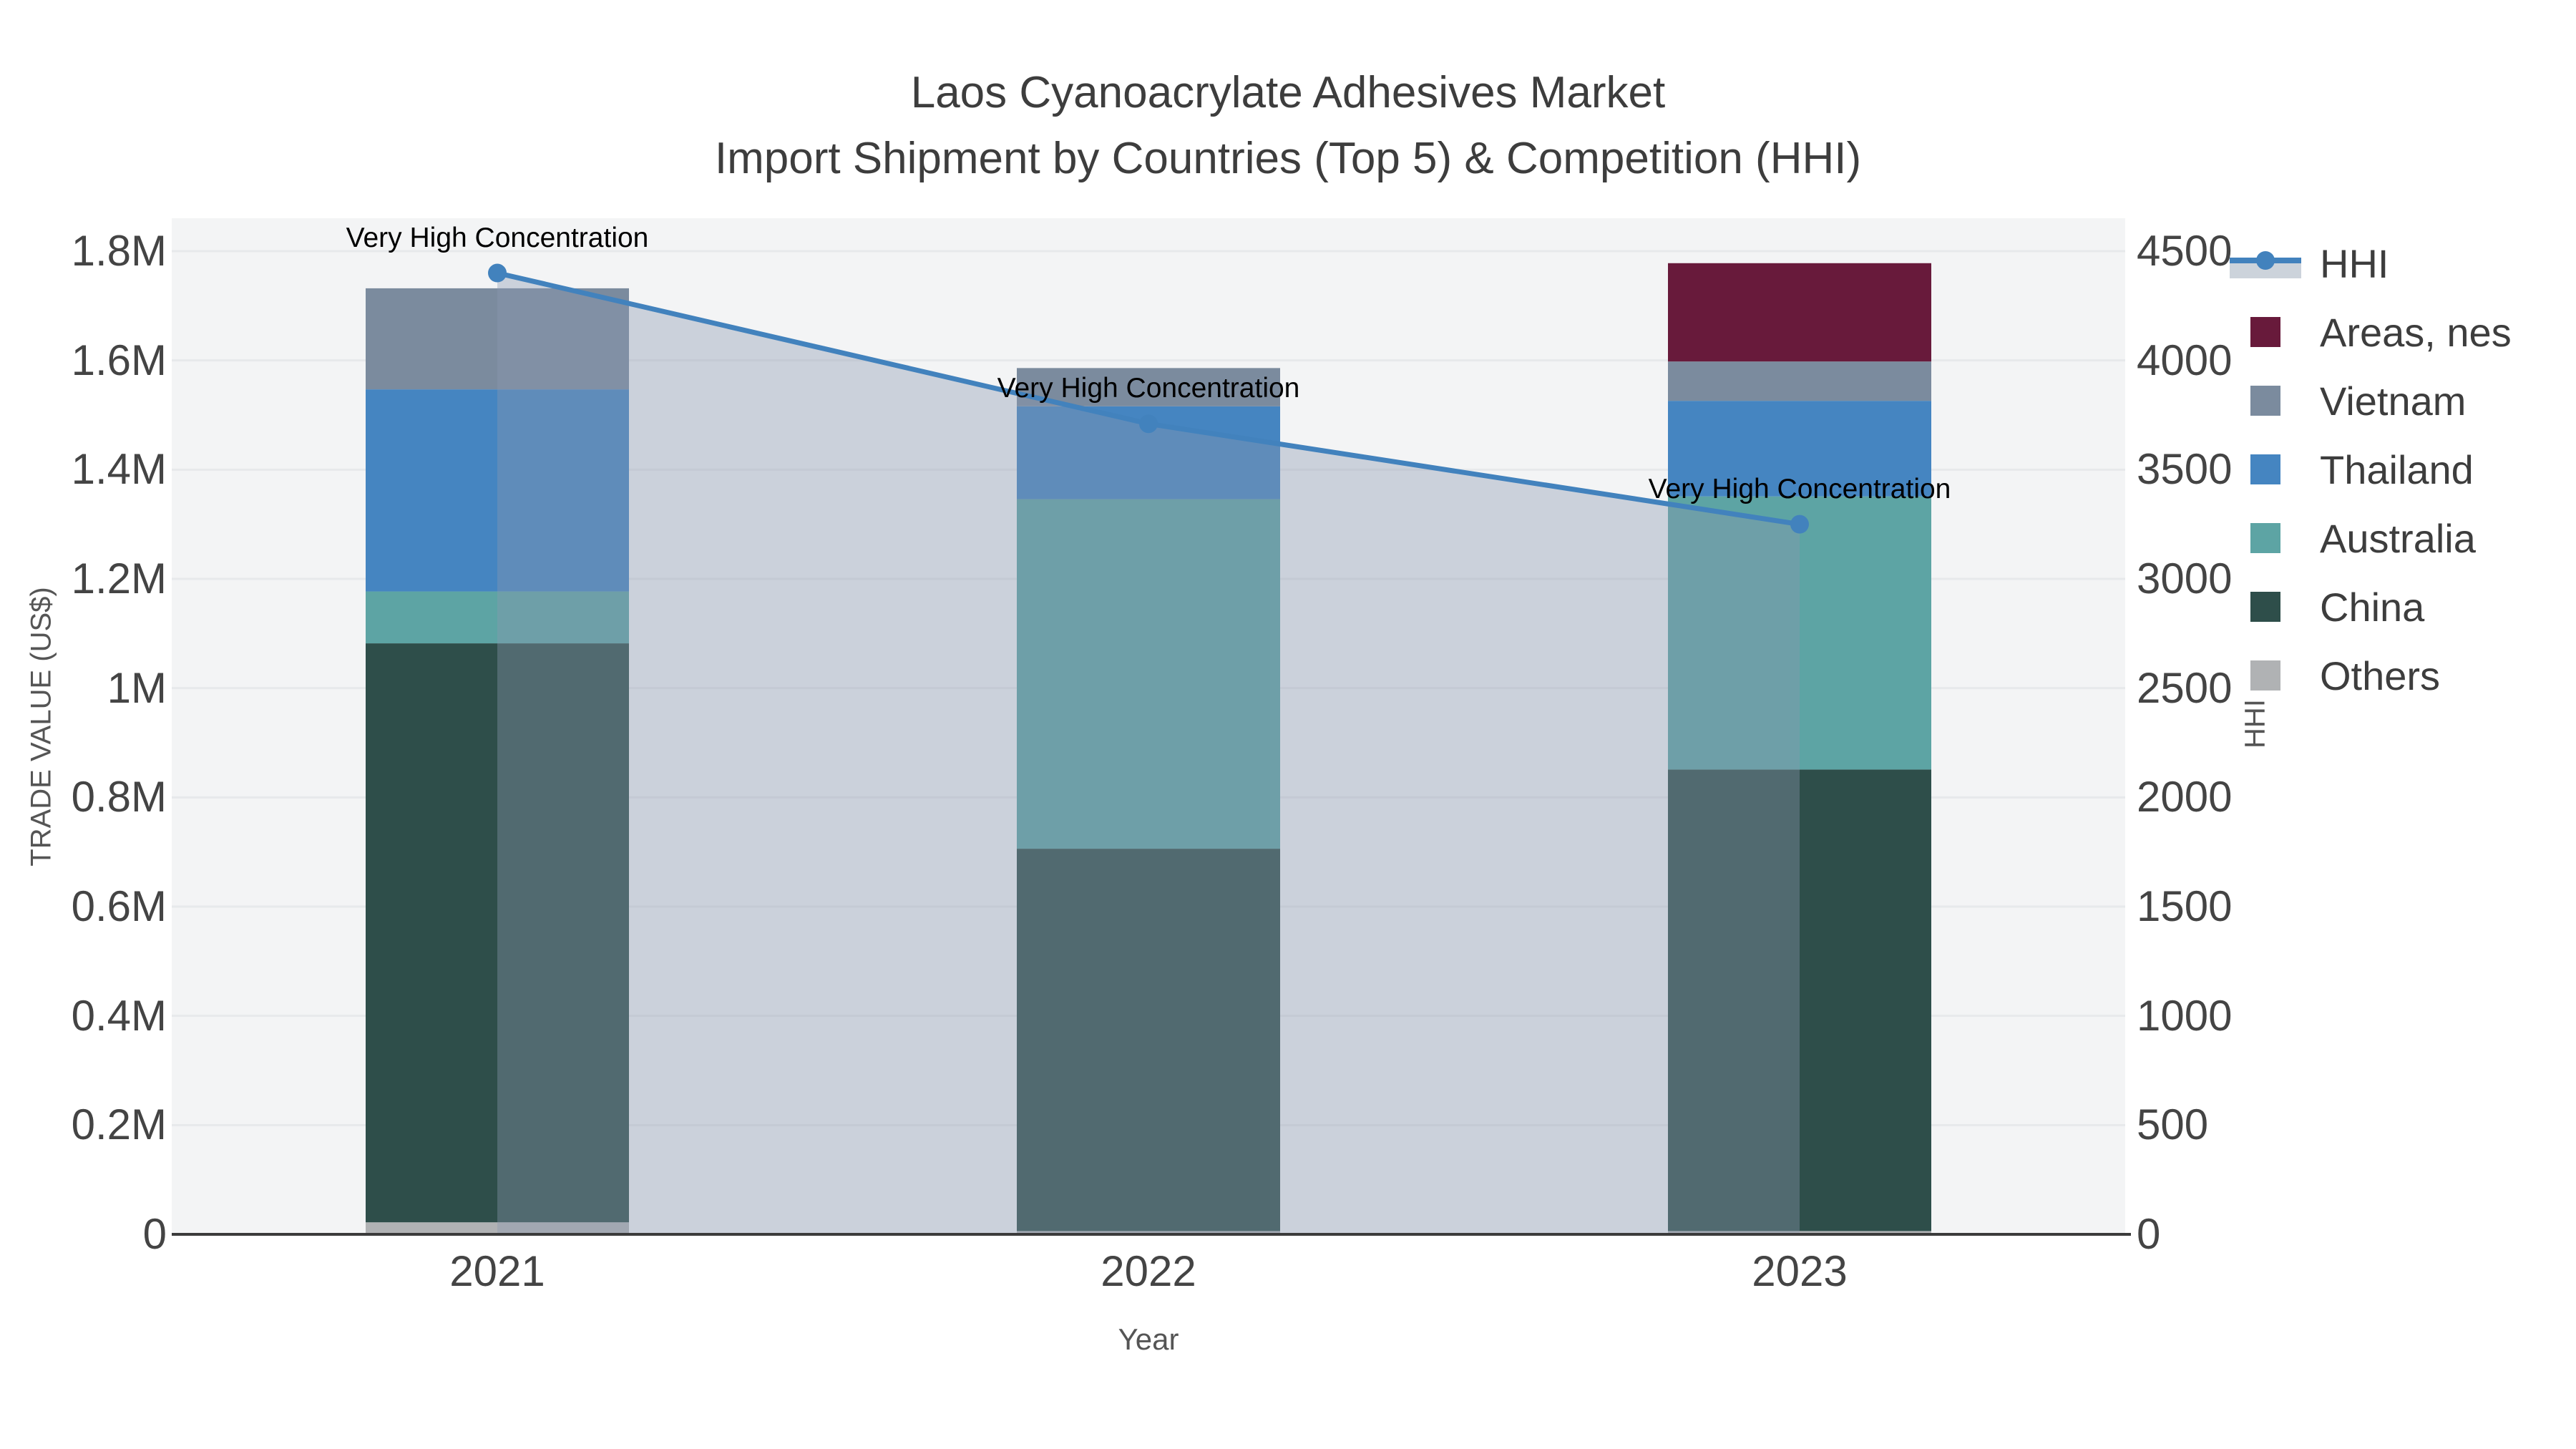 The image size is (2576, 1449). Describe the element at coordinates (1148, 1339) in the screenshot. I see `x-axis-title: Year` at that location.